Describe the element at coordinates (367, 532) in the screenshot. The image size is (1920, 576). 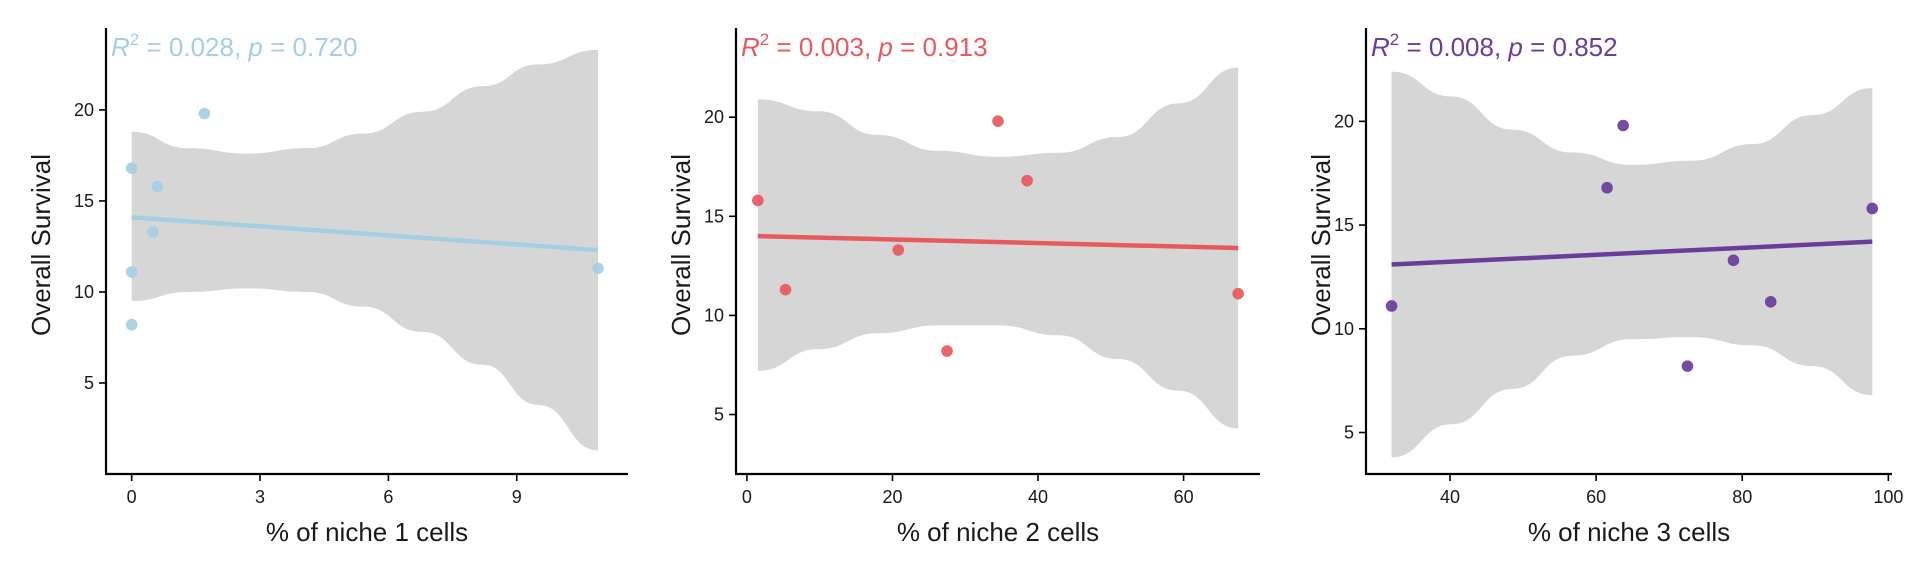
I see `x-axis-title: % of niche 1 cells` at that location.